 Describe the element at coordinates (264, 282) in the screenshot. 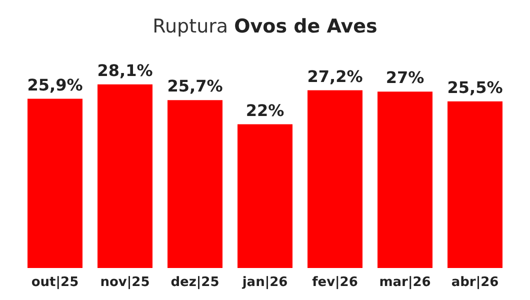

I see `x-tick-label: jan|26` at that location.